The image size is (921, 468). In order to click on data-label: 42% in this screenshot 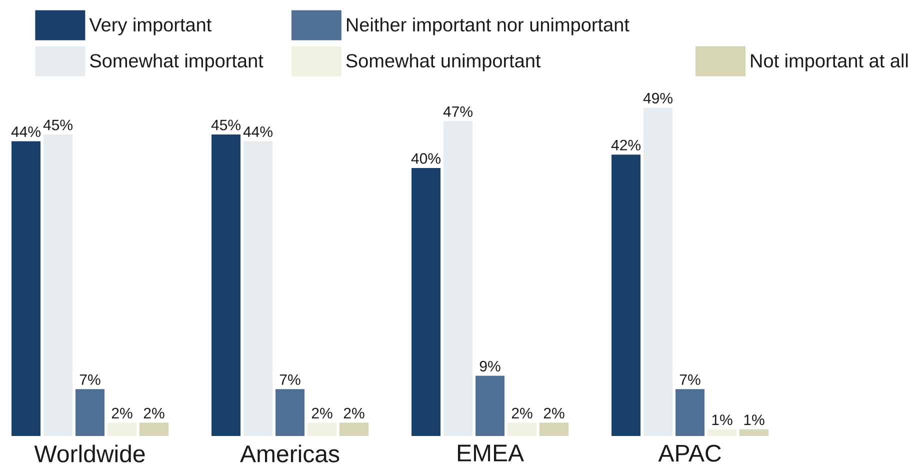, I will do `click(625, 145)`.